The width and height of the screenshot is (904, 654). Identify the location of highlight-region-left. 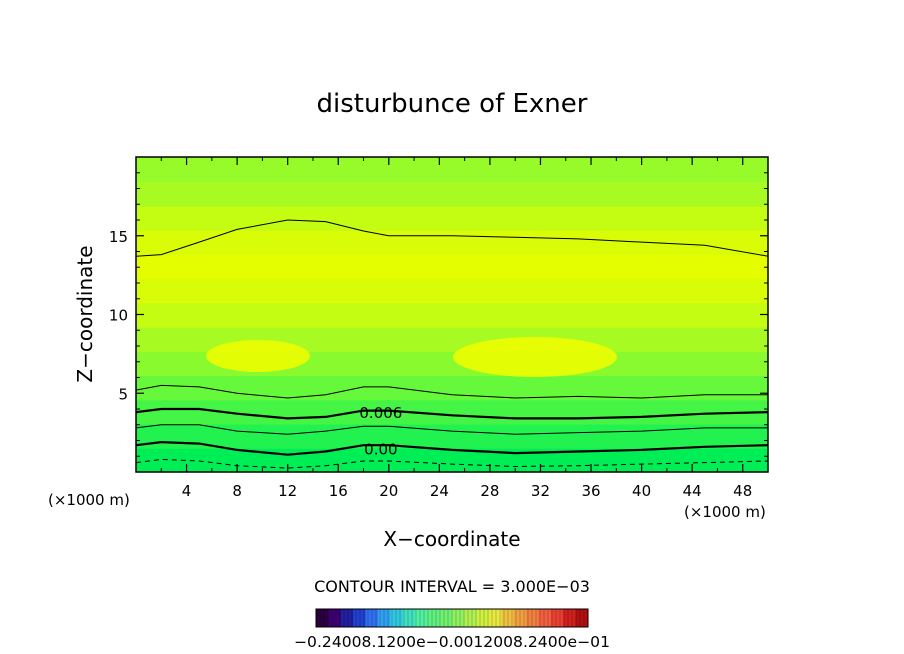
(258, 356).